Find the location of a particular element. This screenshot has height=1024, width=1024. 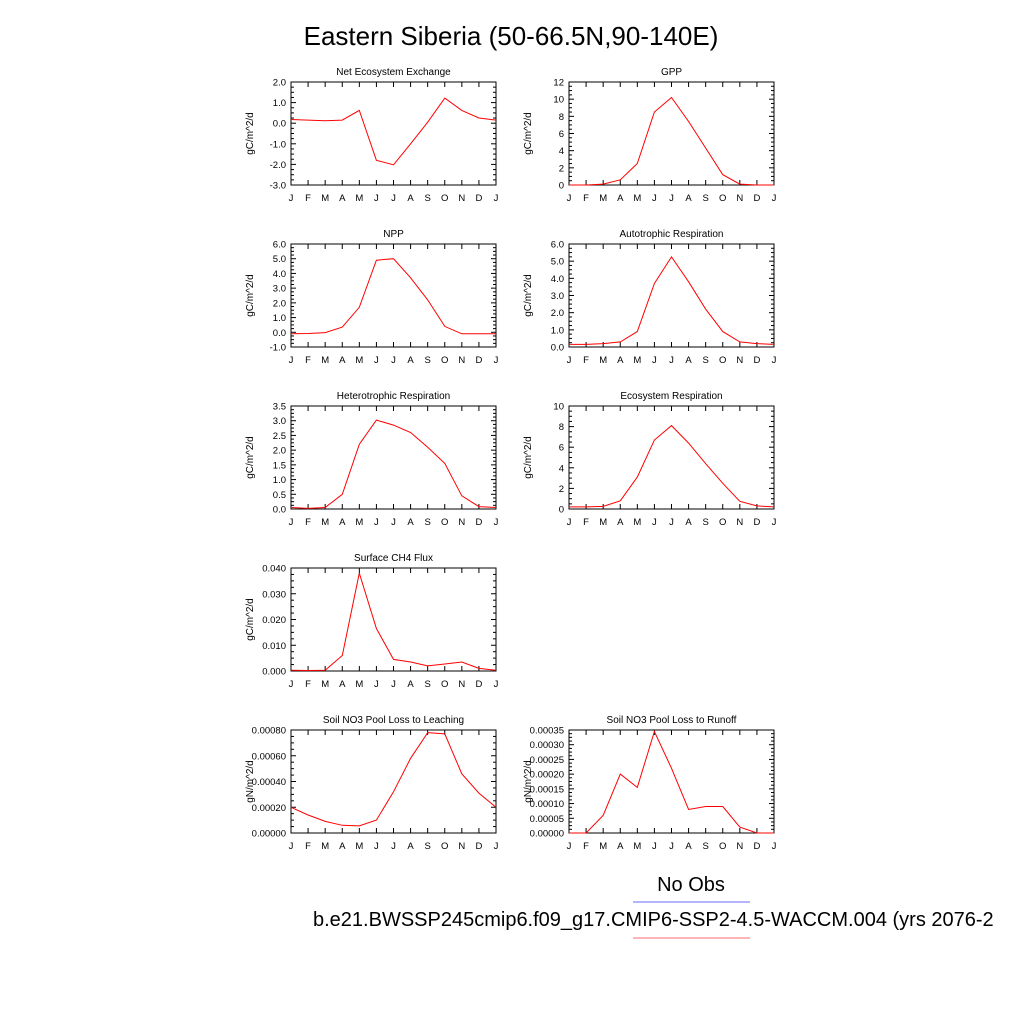

y-tick-label: 6.0 is located at coordinates (279, 245).